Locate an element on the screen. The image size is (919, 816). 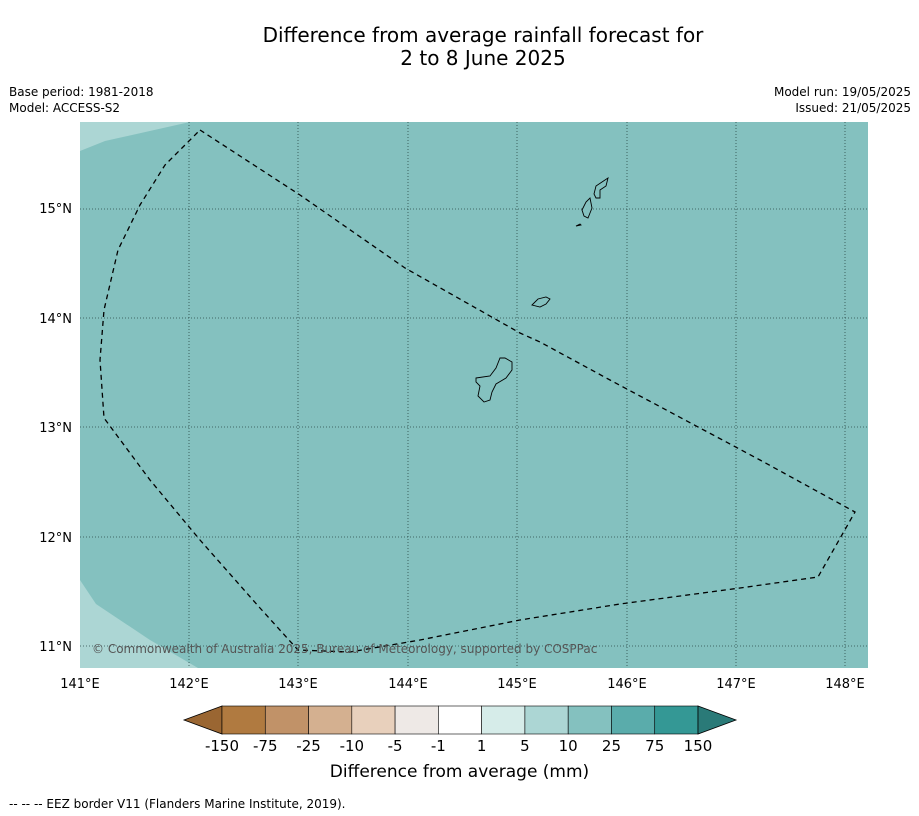
colorbar-tick-label: -25 is located at coordinates (308, 746).